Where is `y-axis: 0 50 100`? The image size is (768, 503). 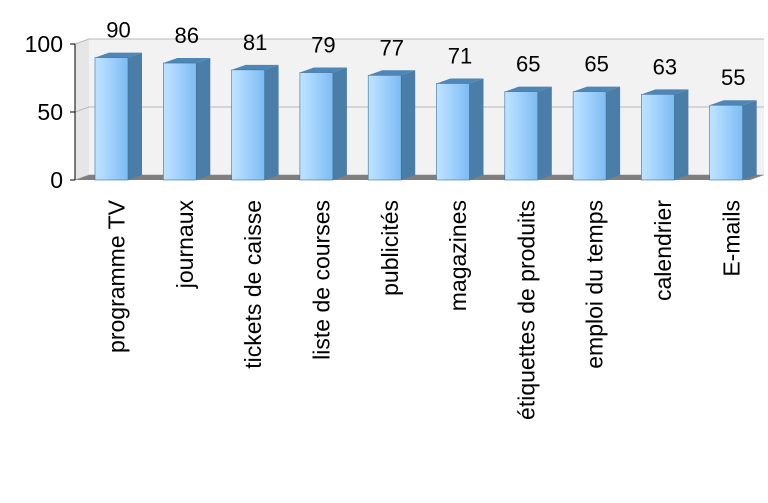
y-axis: 0 50 100 is located at coordinates (50, 112).